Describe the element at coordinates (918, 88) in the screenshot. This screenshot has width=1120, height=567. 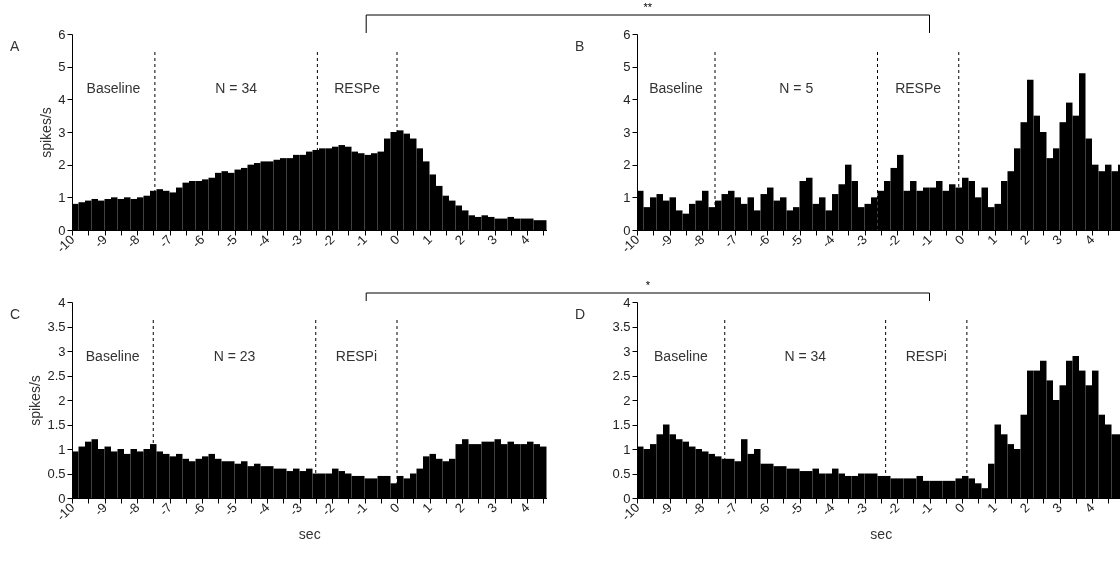
I see `annotation: RESPe` at that location.